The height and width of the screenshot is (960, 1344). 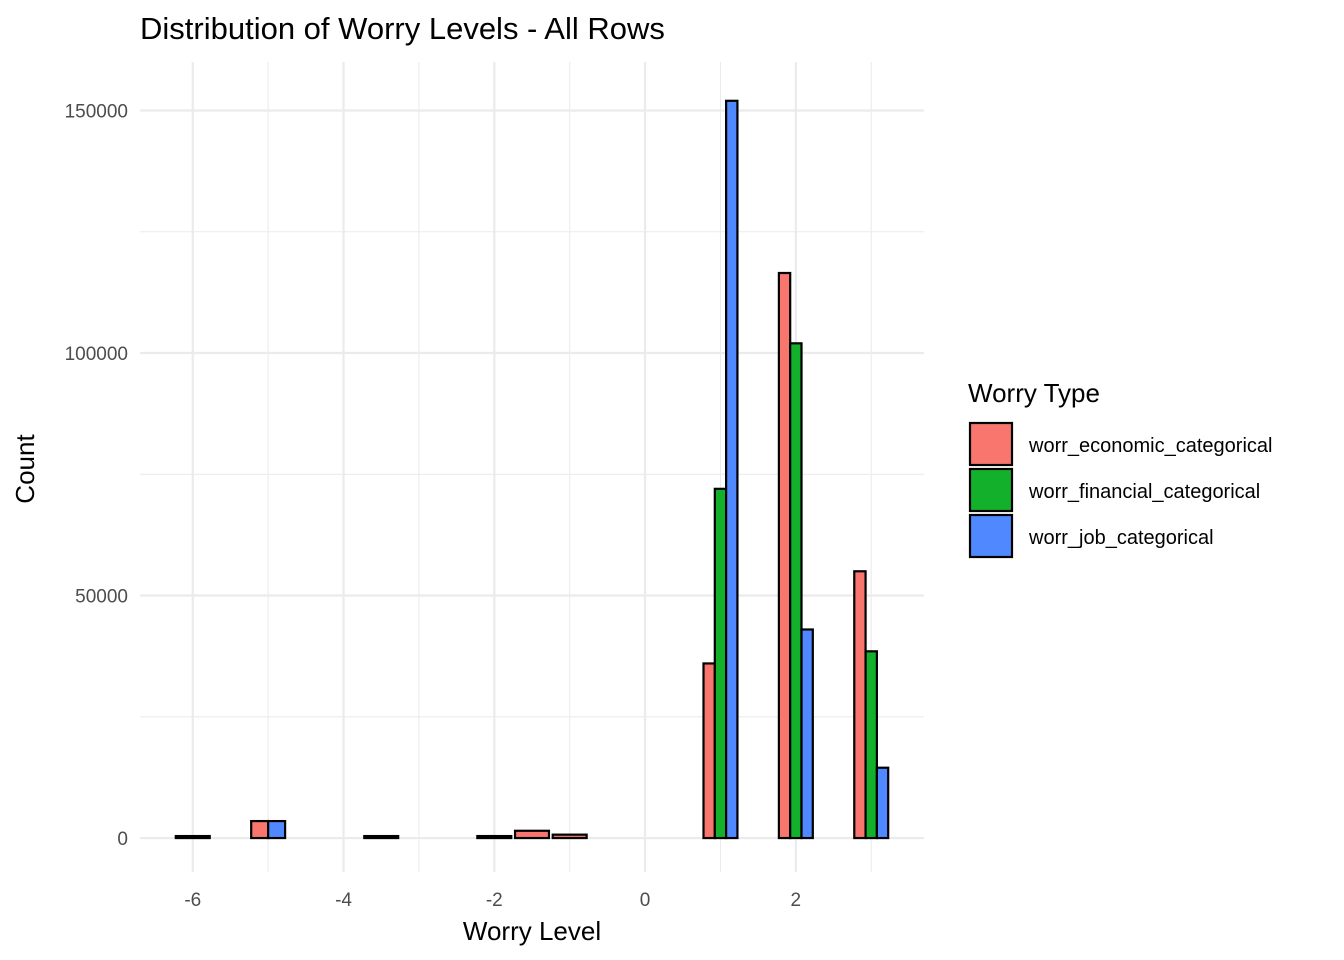 What do you see at coordinates (25, 469) in the screenshot?
I see `y-axis-title: Count` at bounding box center [25, 469].